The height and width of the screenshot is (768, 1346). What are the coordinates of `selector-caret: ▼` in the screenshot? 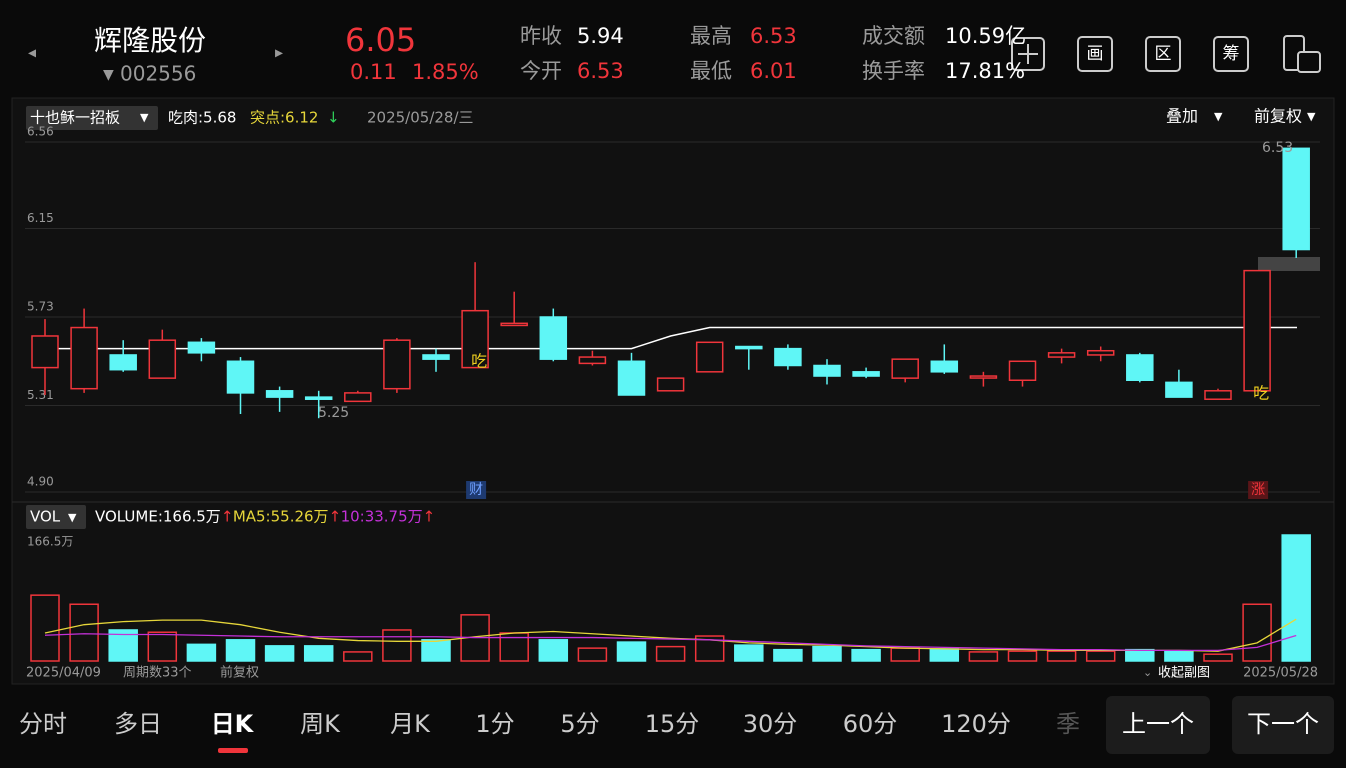 It's located at (144, 117).